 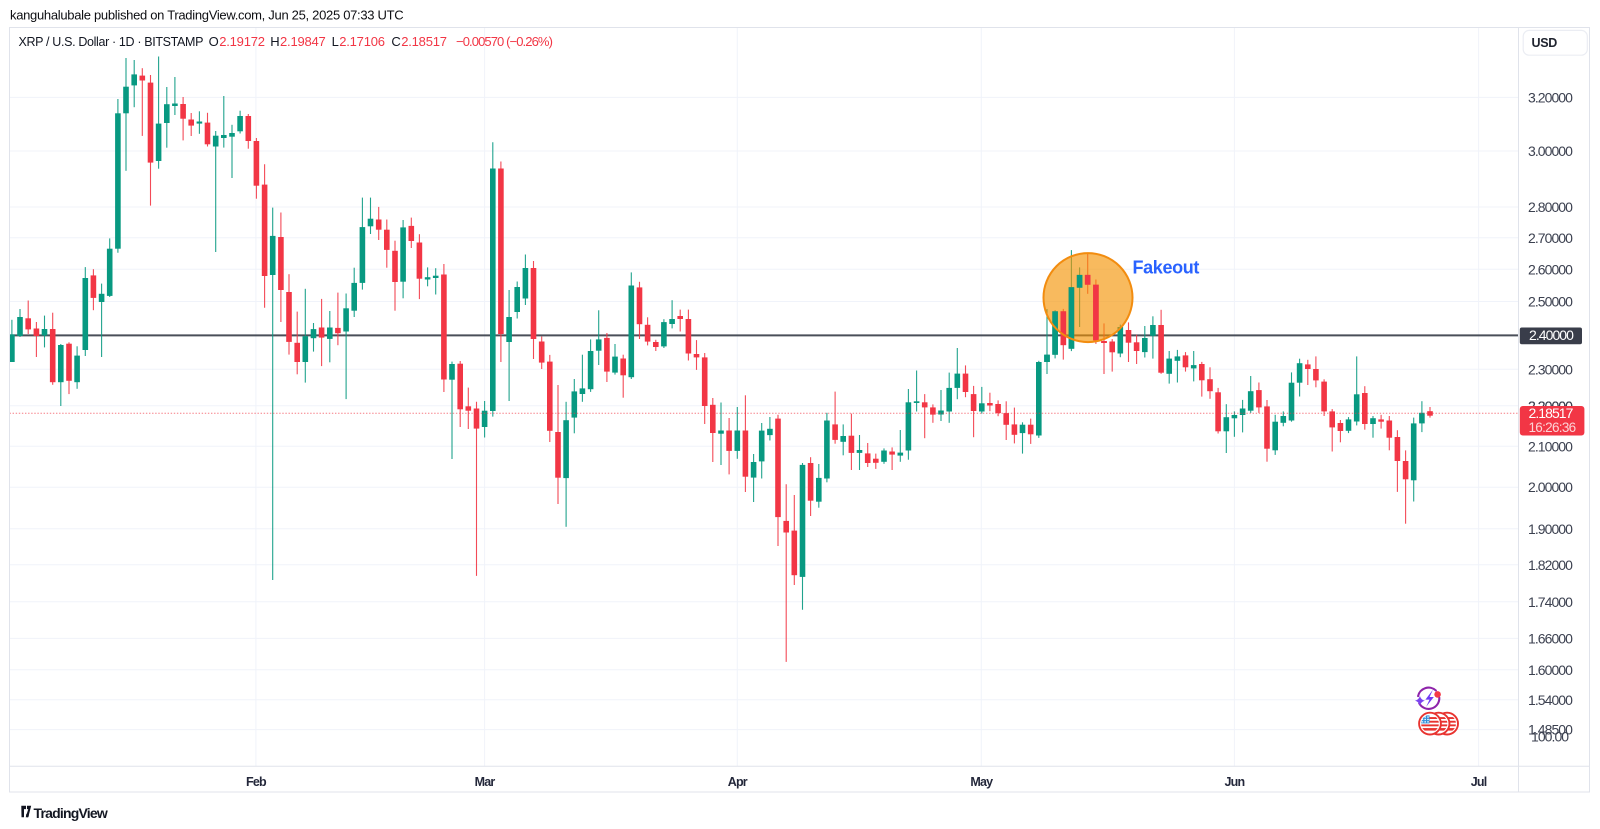 I want to click on svg-text: −0.00570 (−0.26%), so click(x=504, y=41).